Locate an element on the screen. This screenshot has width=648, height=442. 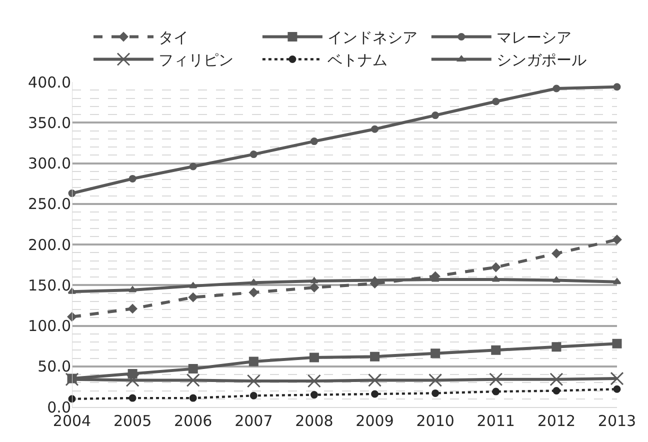
x-tick-label: 2005 is located at coordinates (132, 421).